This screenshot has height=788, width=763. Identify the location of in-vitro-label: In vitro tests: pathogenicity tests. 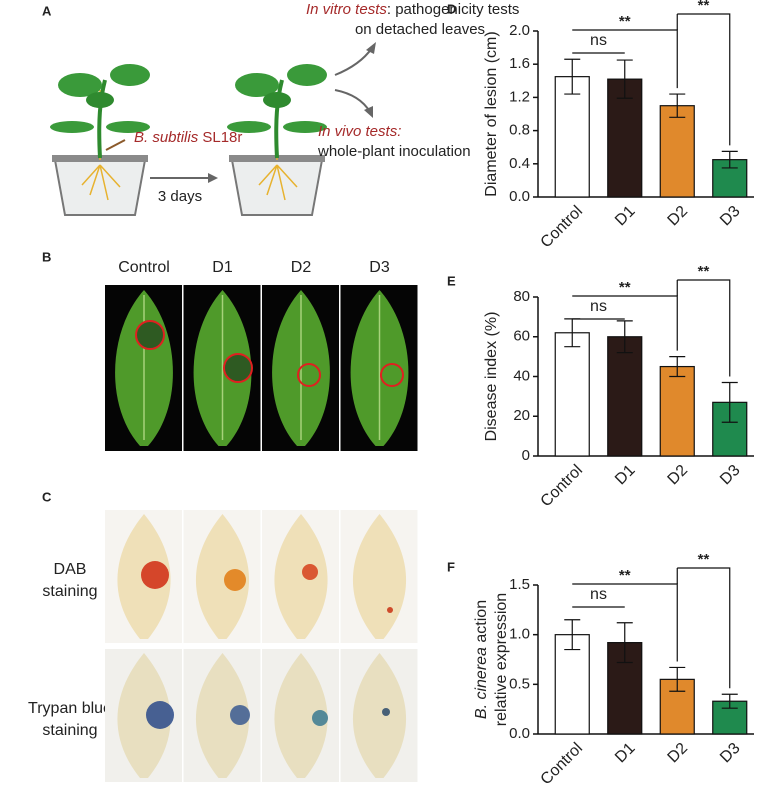
(412, 9).